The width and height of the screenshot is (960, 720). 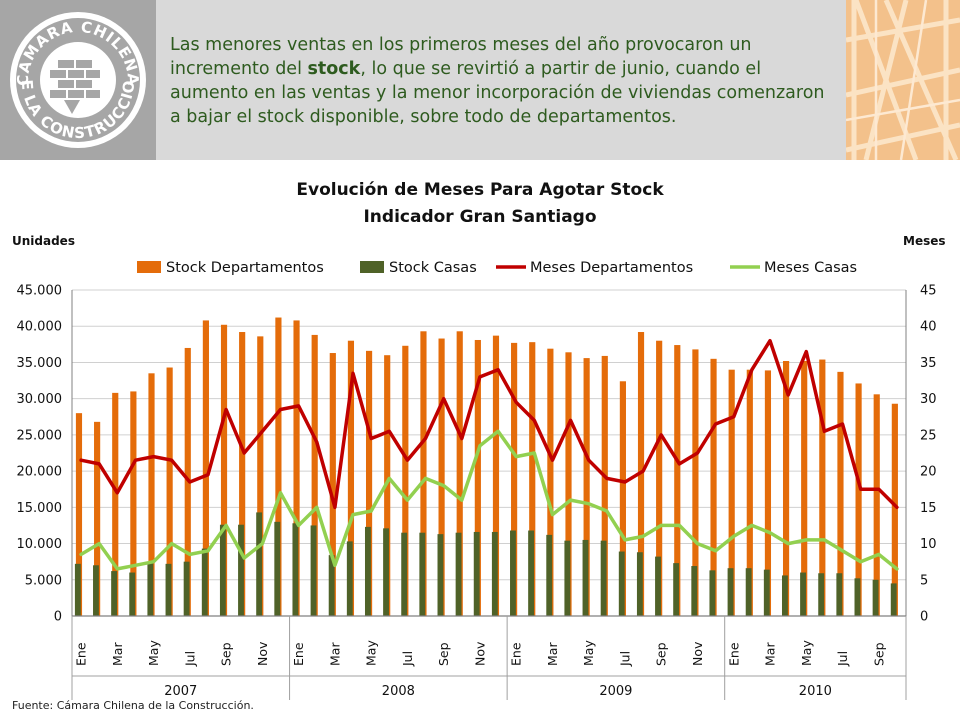 What do you see at coordinates (928, 544) in the screenshot?
I see `y-tick-label-right: 10` at bounding box center [928, 544].